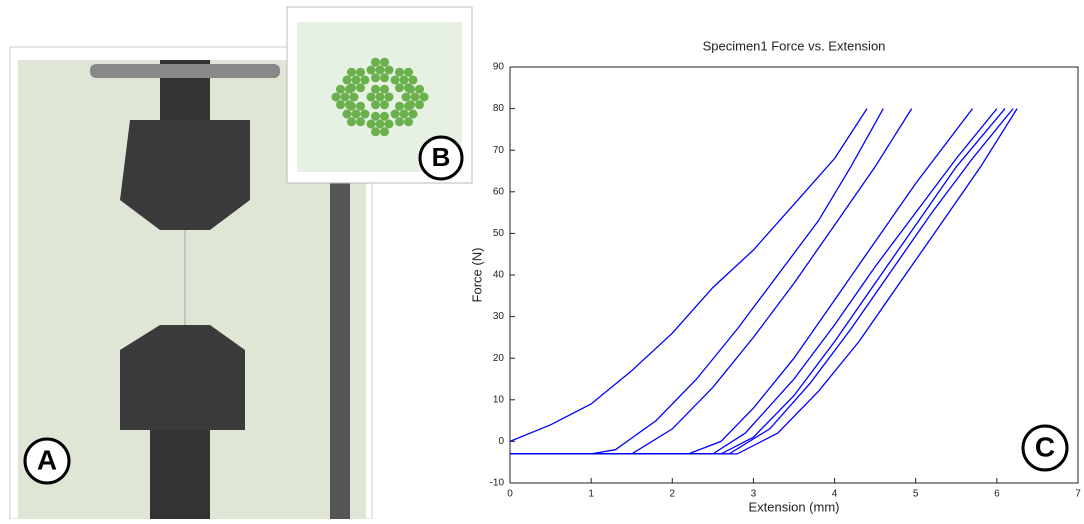 This screenshot has height=524, width=1084. What do you see at coordinates (997, 494) in the screenshot?
I see `x-tick-label: 6` at bounding box center [997, 494].